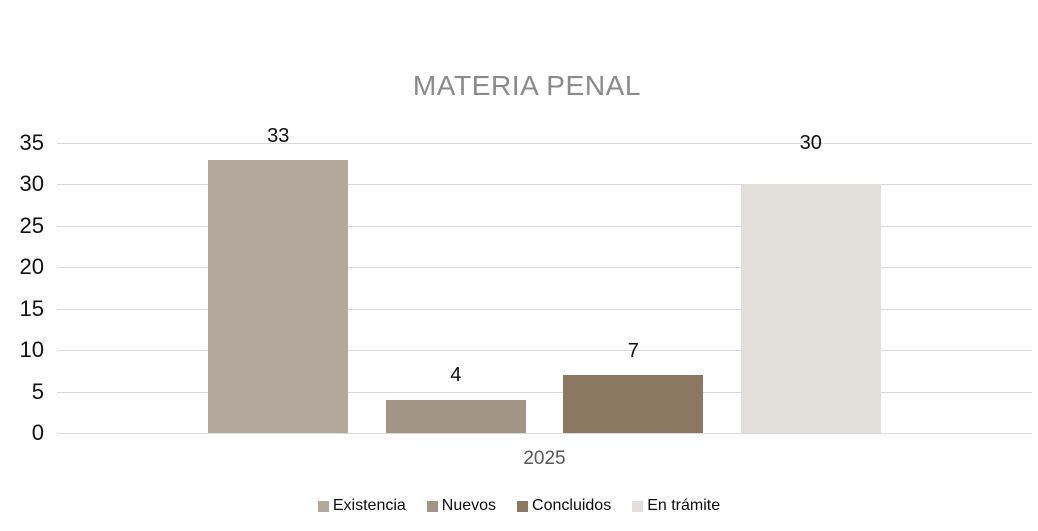 Image resolution: width=1038 pixels, height=531 pixels. I want to click on legend-label: Concluidos, so click(572, 505).